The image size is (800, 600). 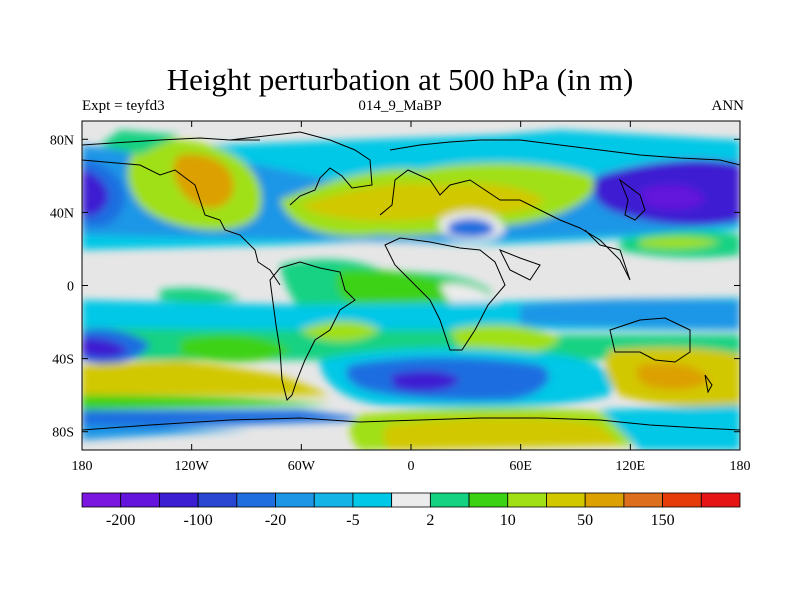 I want to click on x-tick-label: 120E, so click(x=631, y=466).